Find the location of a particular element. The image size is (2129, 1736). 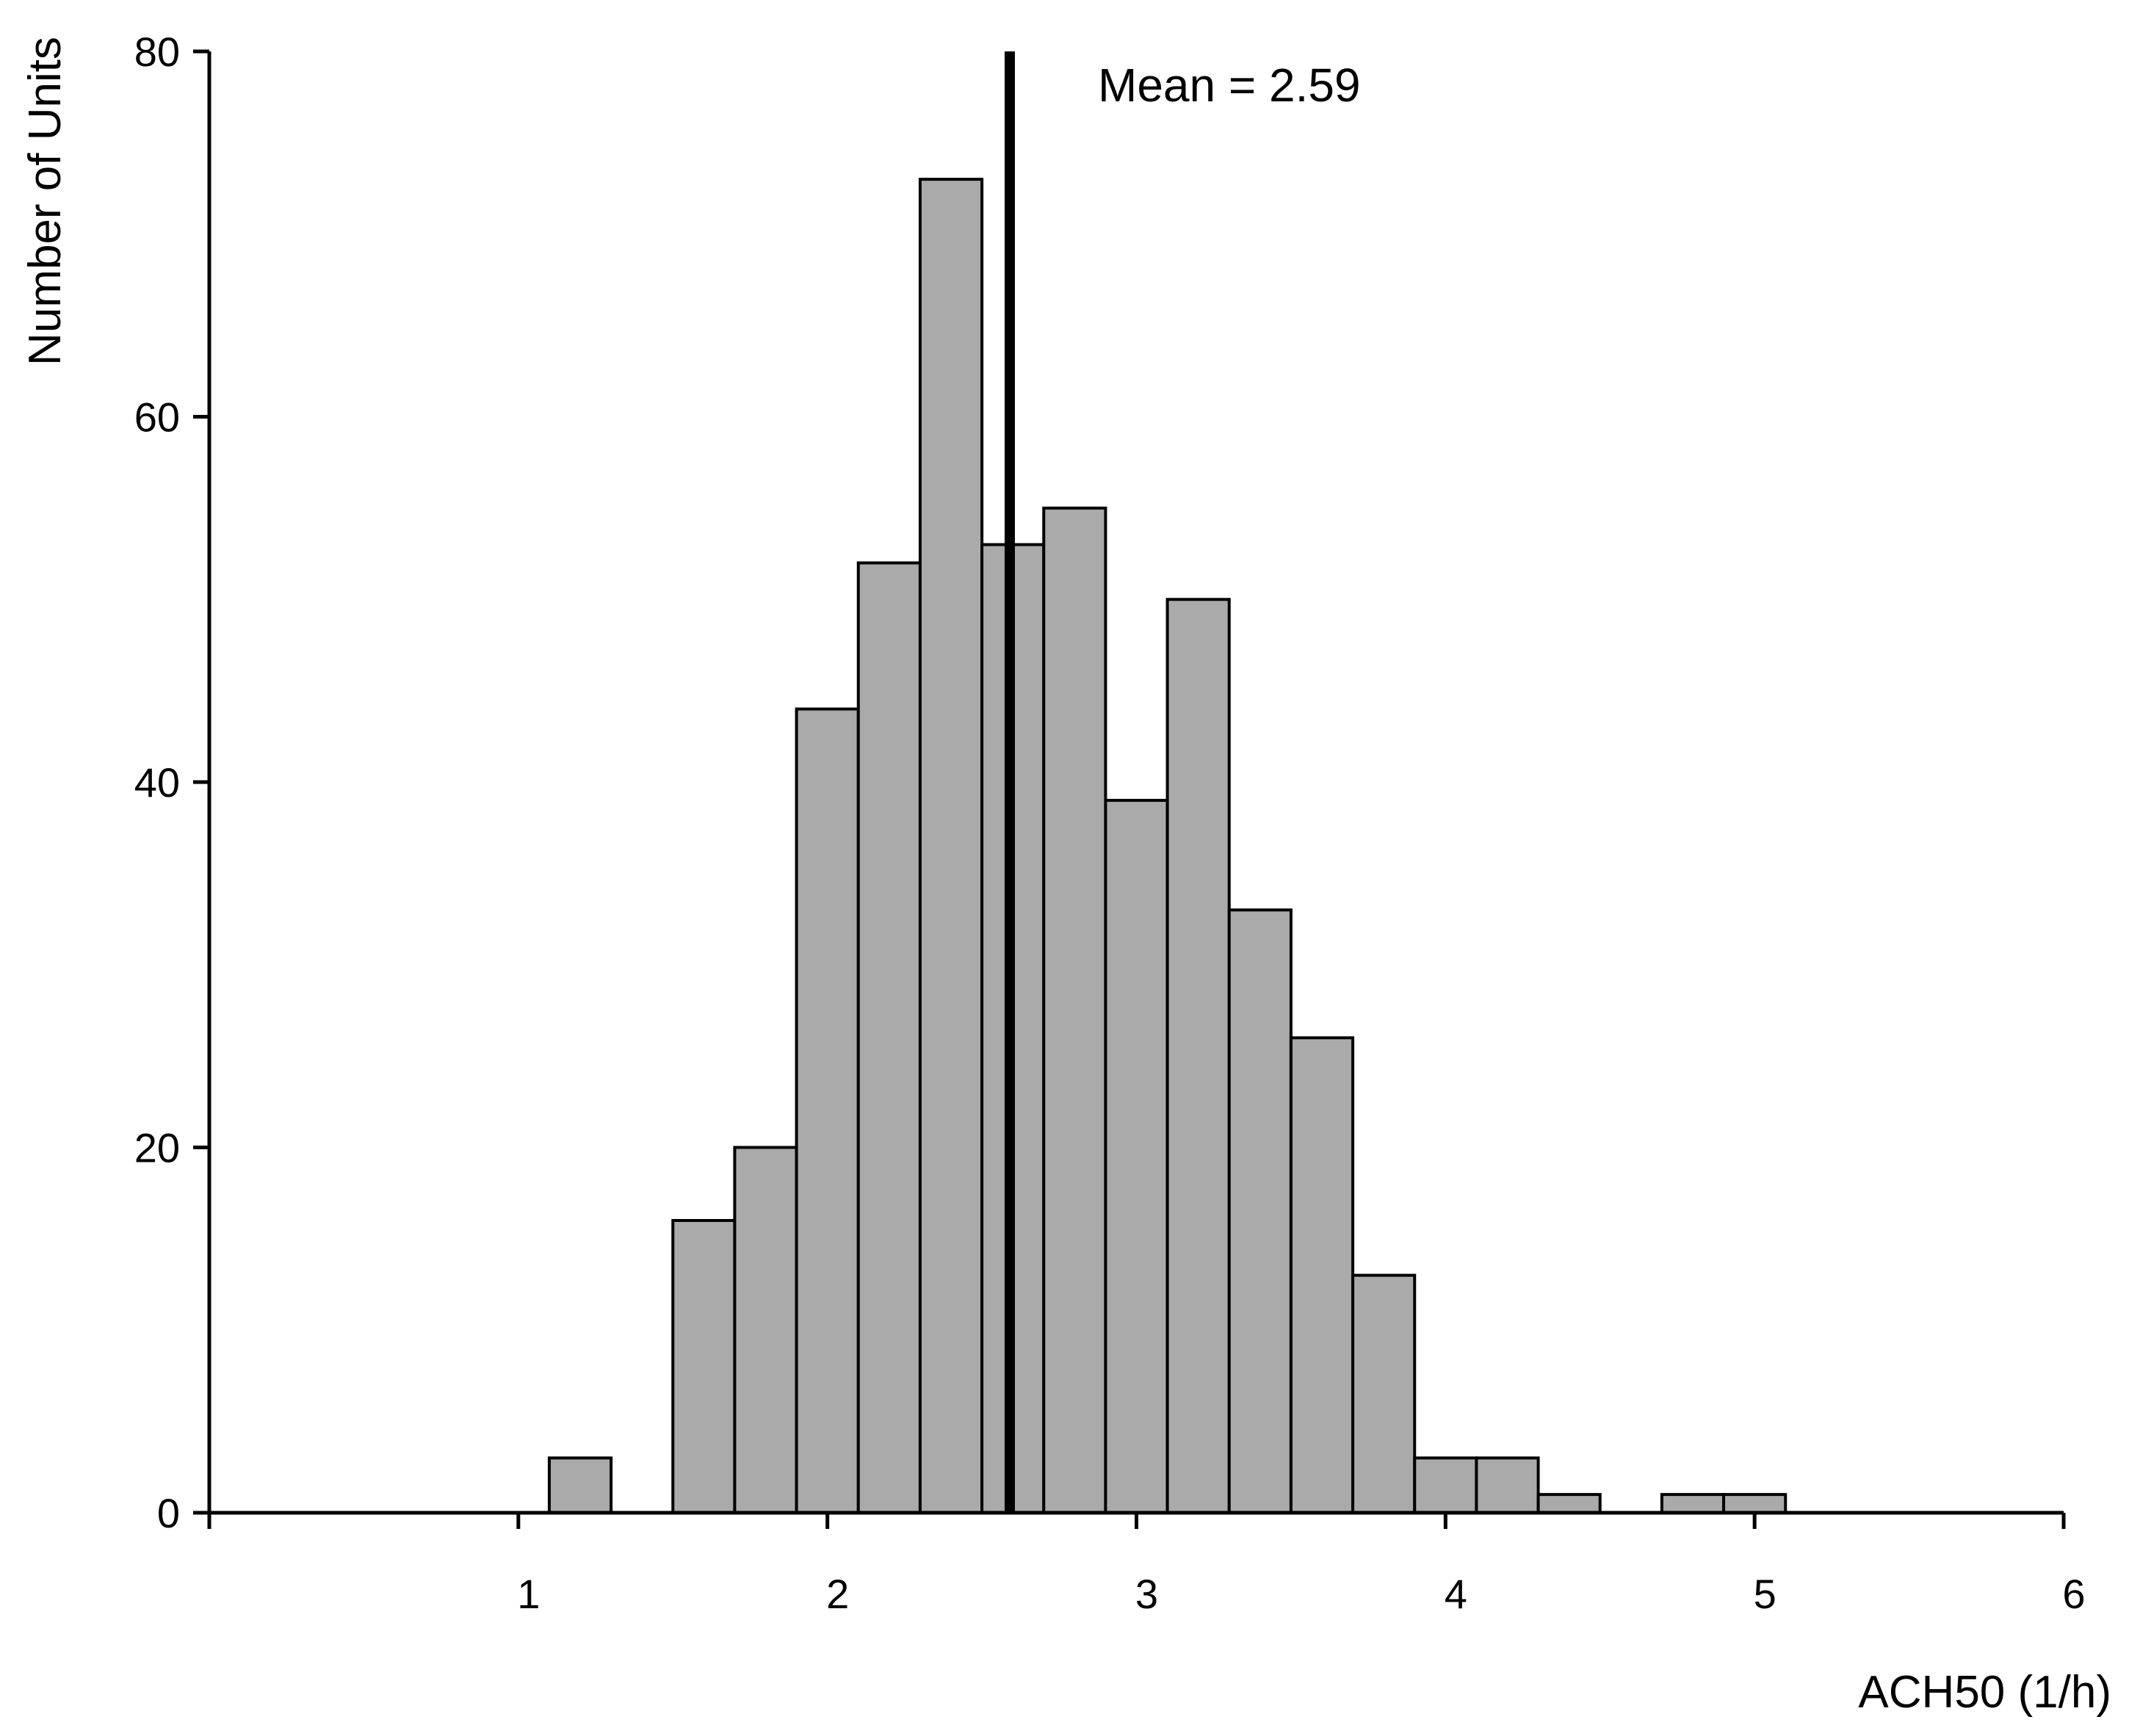

y-axis-title: Number of Units is located at coordinates (45, 201).